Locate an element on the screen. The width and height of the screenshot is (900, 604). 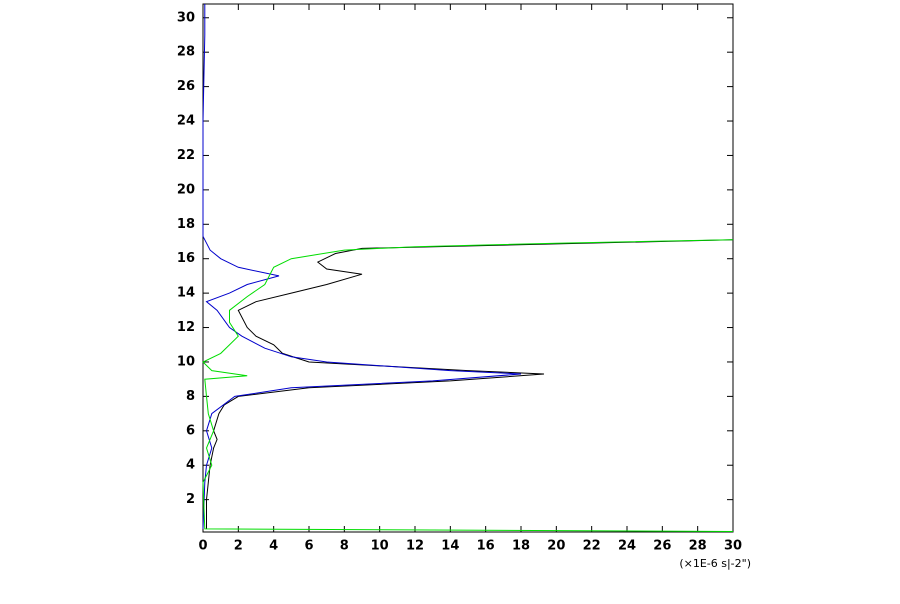
x-tick-label: 6 is located at coordinates (308, 546).